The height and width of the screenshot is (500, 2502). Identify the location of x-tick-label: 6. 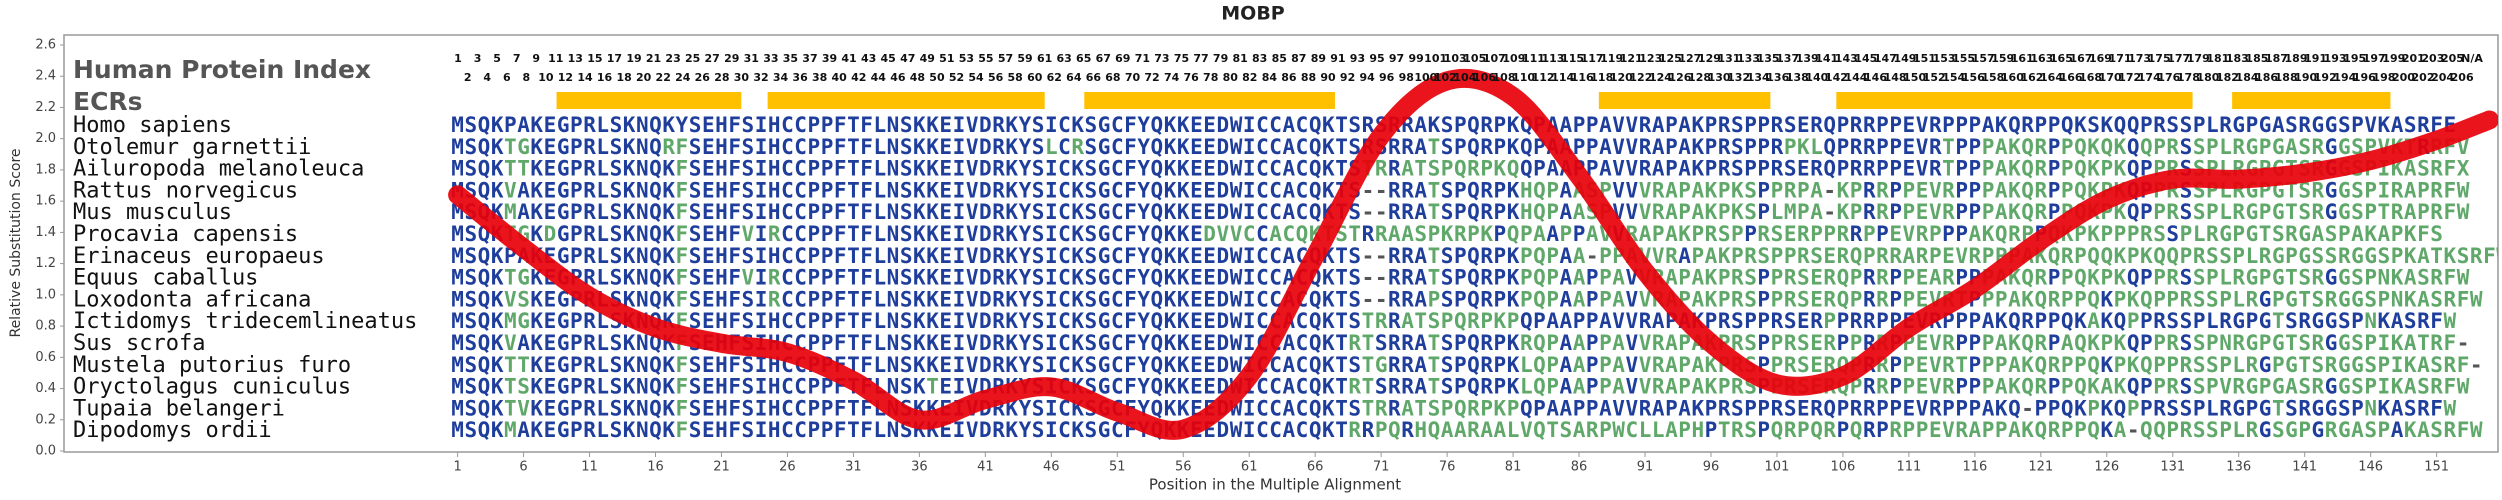
(523, 467).